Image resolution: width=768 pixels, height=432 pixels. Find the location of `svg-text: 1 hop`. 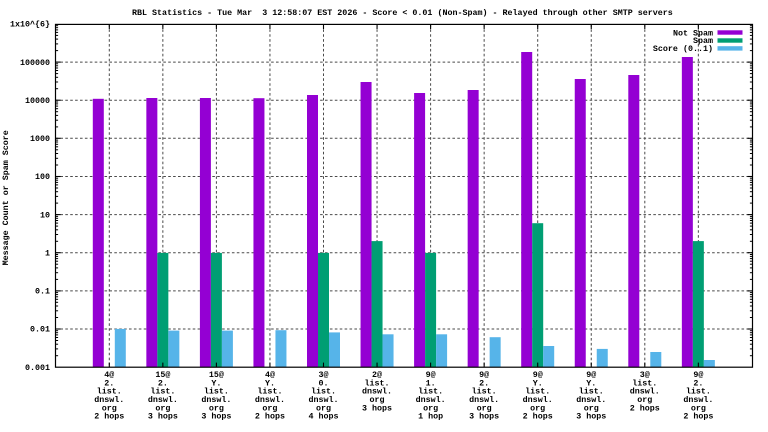

svg-text: 1 hop is located at coordinates (430, 417).